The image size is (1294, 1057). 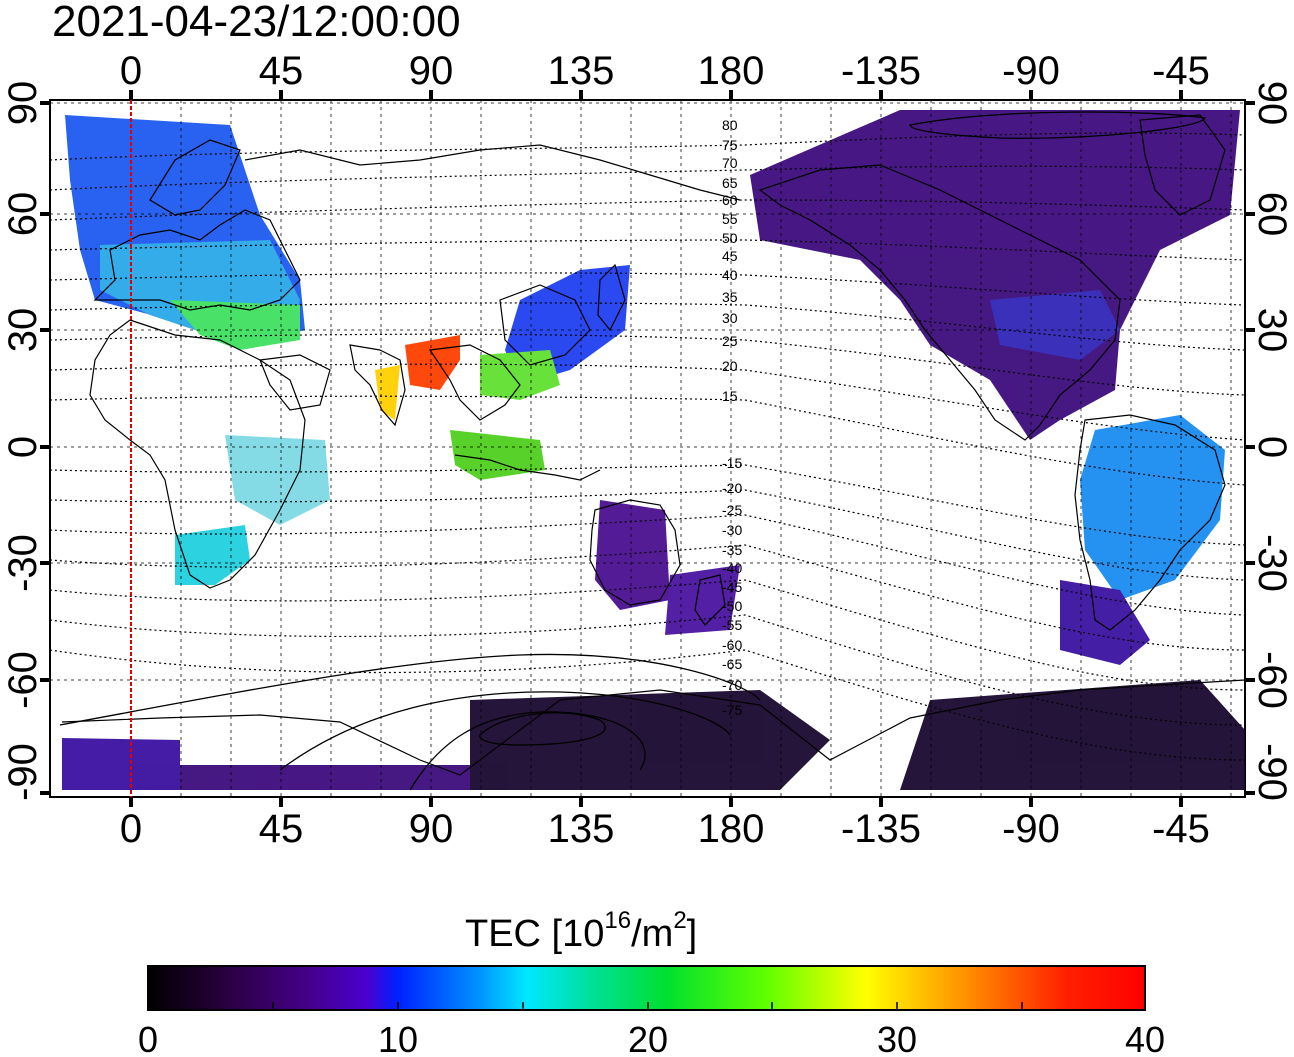 What do you see at coordinates (1181, 829) in the screenshot?
I see `bottom-lon-tick-label: -45` at bounding box center [1181, 829].